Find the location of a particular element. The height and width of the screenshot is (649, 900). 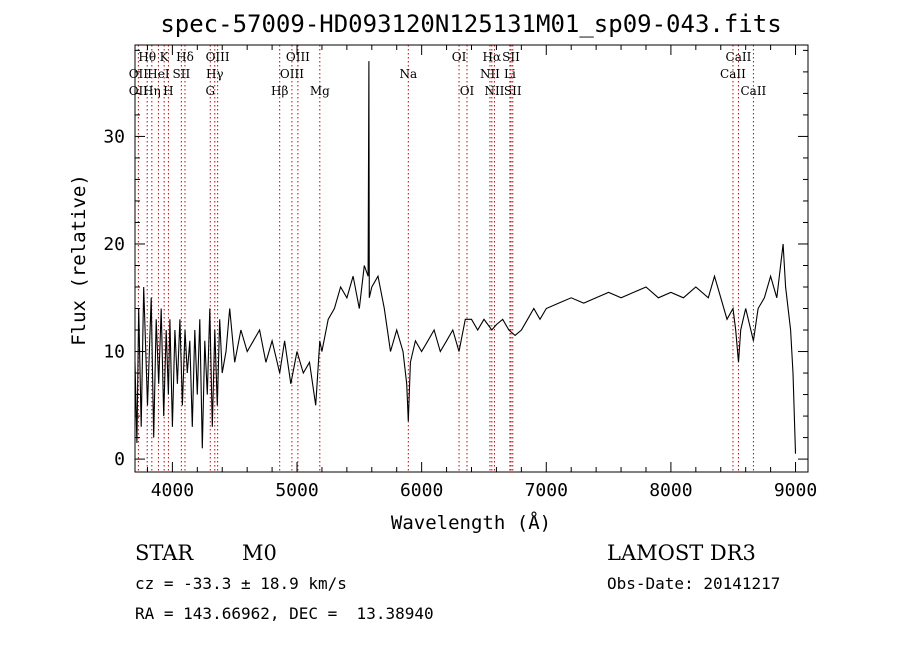

spectral-line-label: Na is located at coordinates (408, 74).